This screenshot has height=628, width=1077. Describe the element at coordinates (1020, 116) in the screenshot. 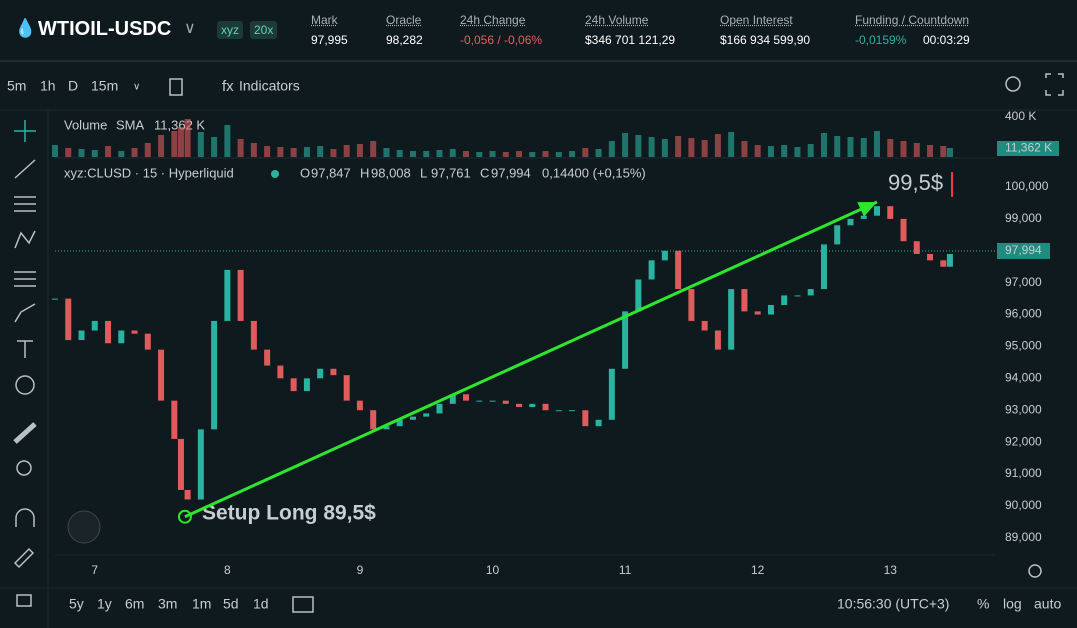

I see `volume-tick: 400 K` at that location.